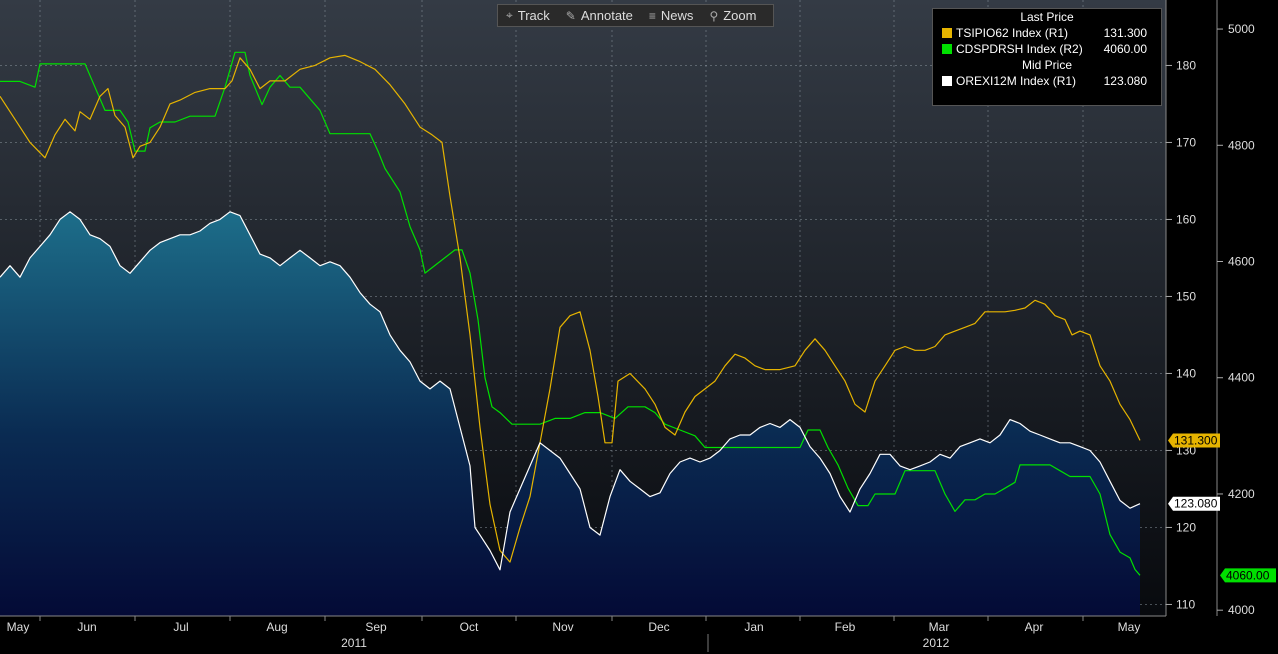  What do you see at coordinates (936, 643) in the screenshot?
I see `x-year-label: 2012` at bounding box center [936, 643].